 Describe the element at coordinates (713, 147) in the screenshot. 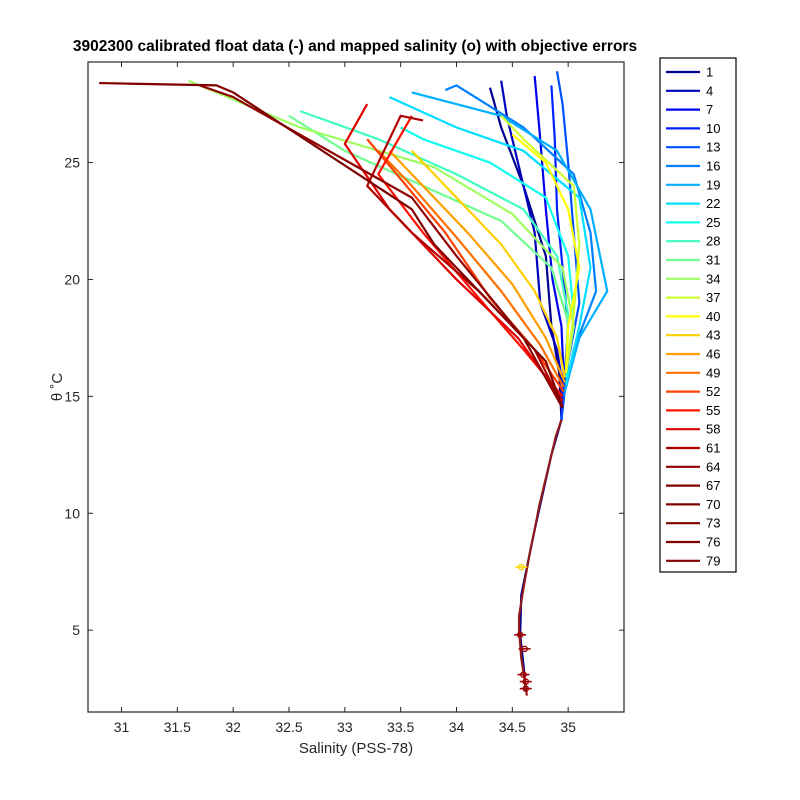

I see `legend-label: 13` at that location.